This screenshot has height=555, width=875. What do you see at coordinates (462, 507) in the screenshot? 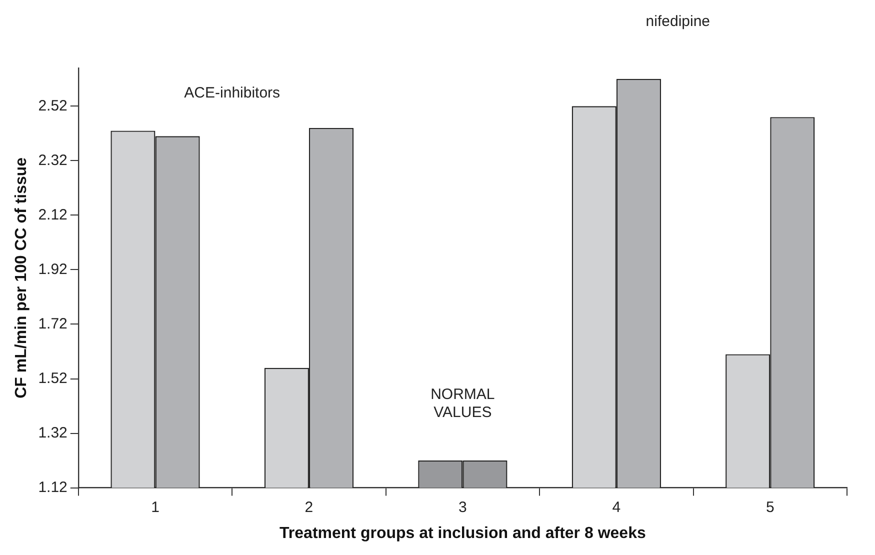
I see `x-tick-label: 3` at bounding box center [462, 507].